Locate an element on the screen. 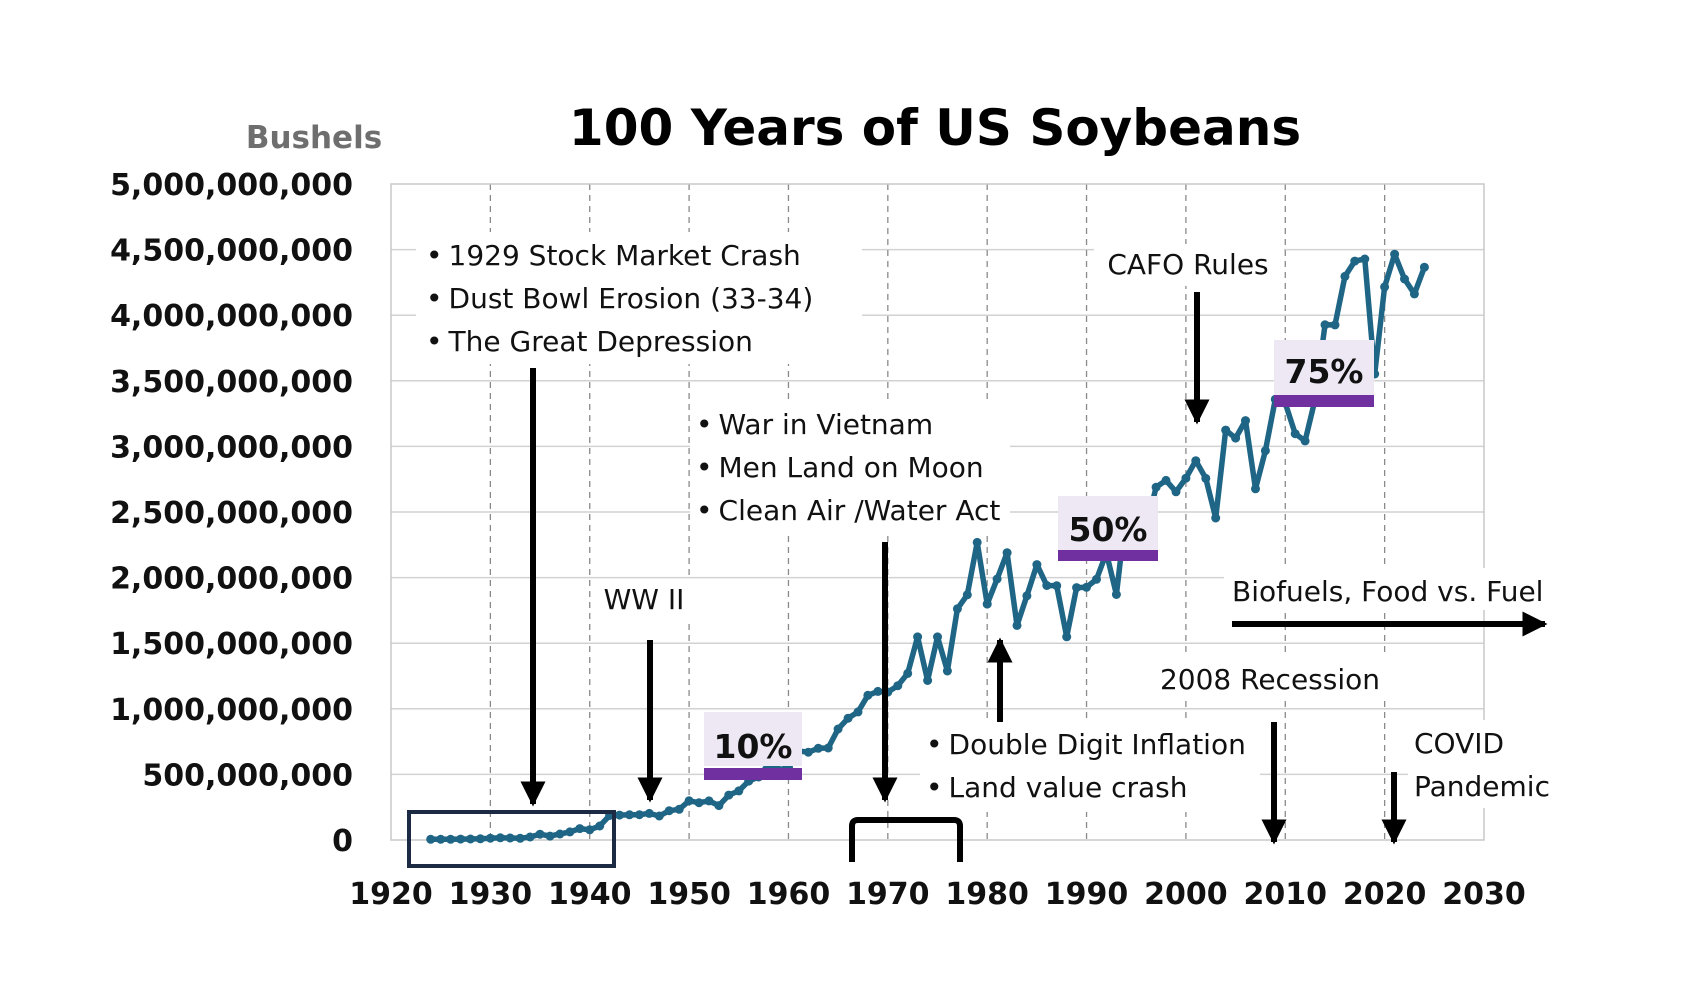 Image resolution: width=1691 pixels, height=1000 pixels. annotation-eighties-bg is located at coordinates (1090, 767).